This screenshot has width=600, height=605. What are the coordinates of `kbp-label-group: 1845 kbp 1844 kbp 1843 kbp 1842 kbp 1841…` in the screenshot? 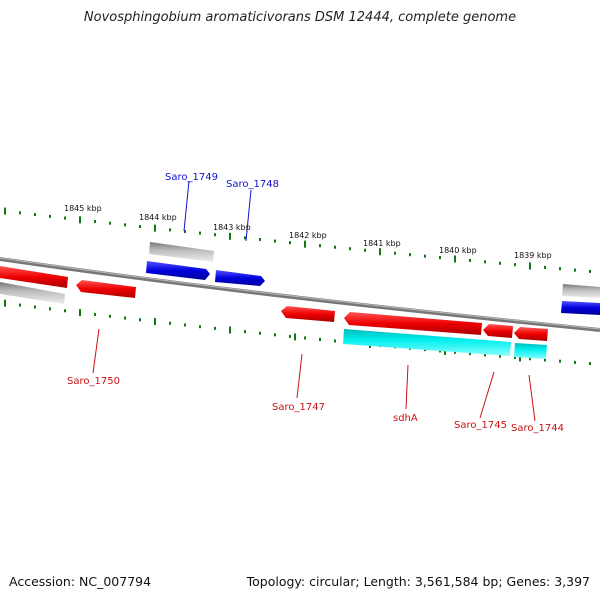 It's located at (308, 232).